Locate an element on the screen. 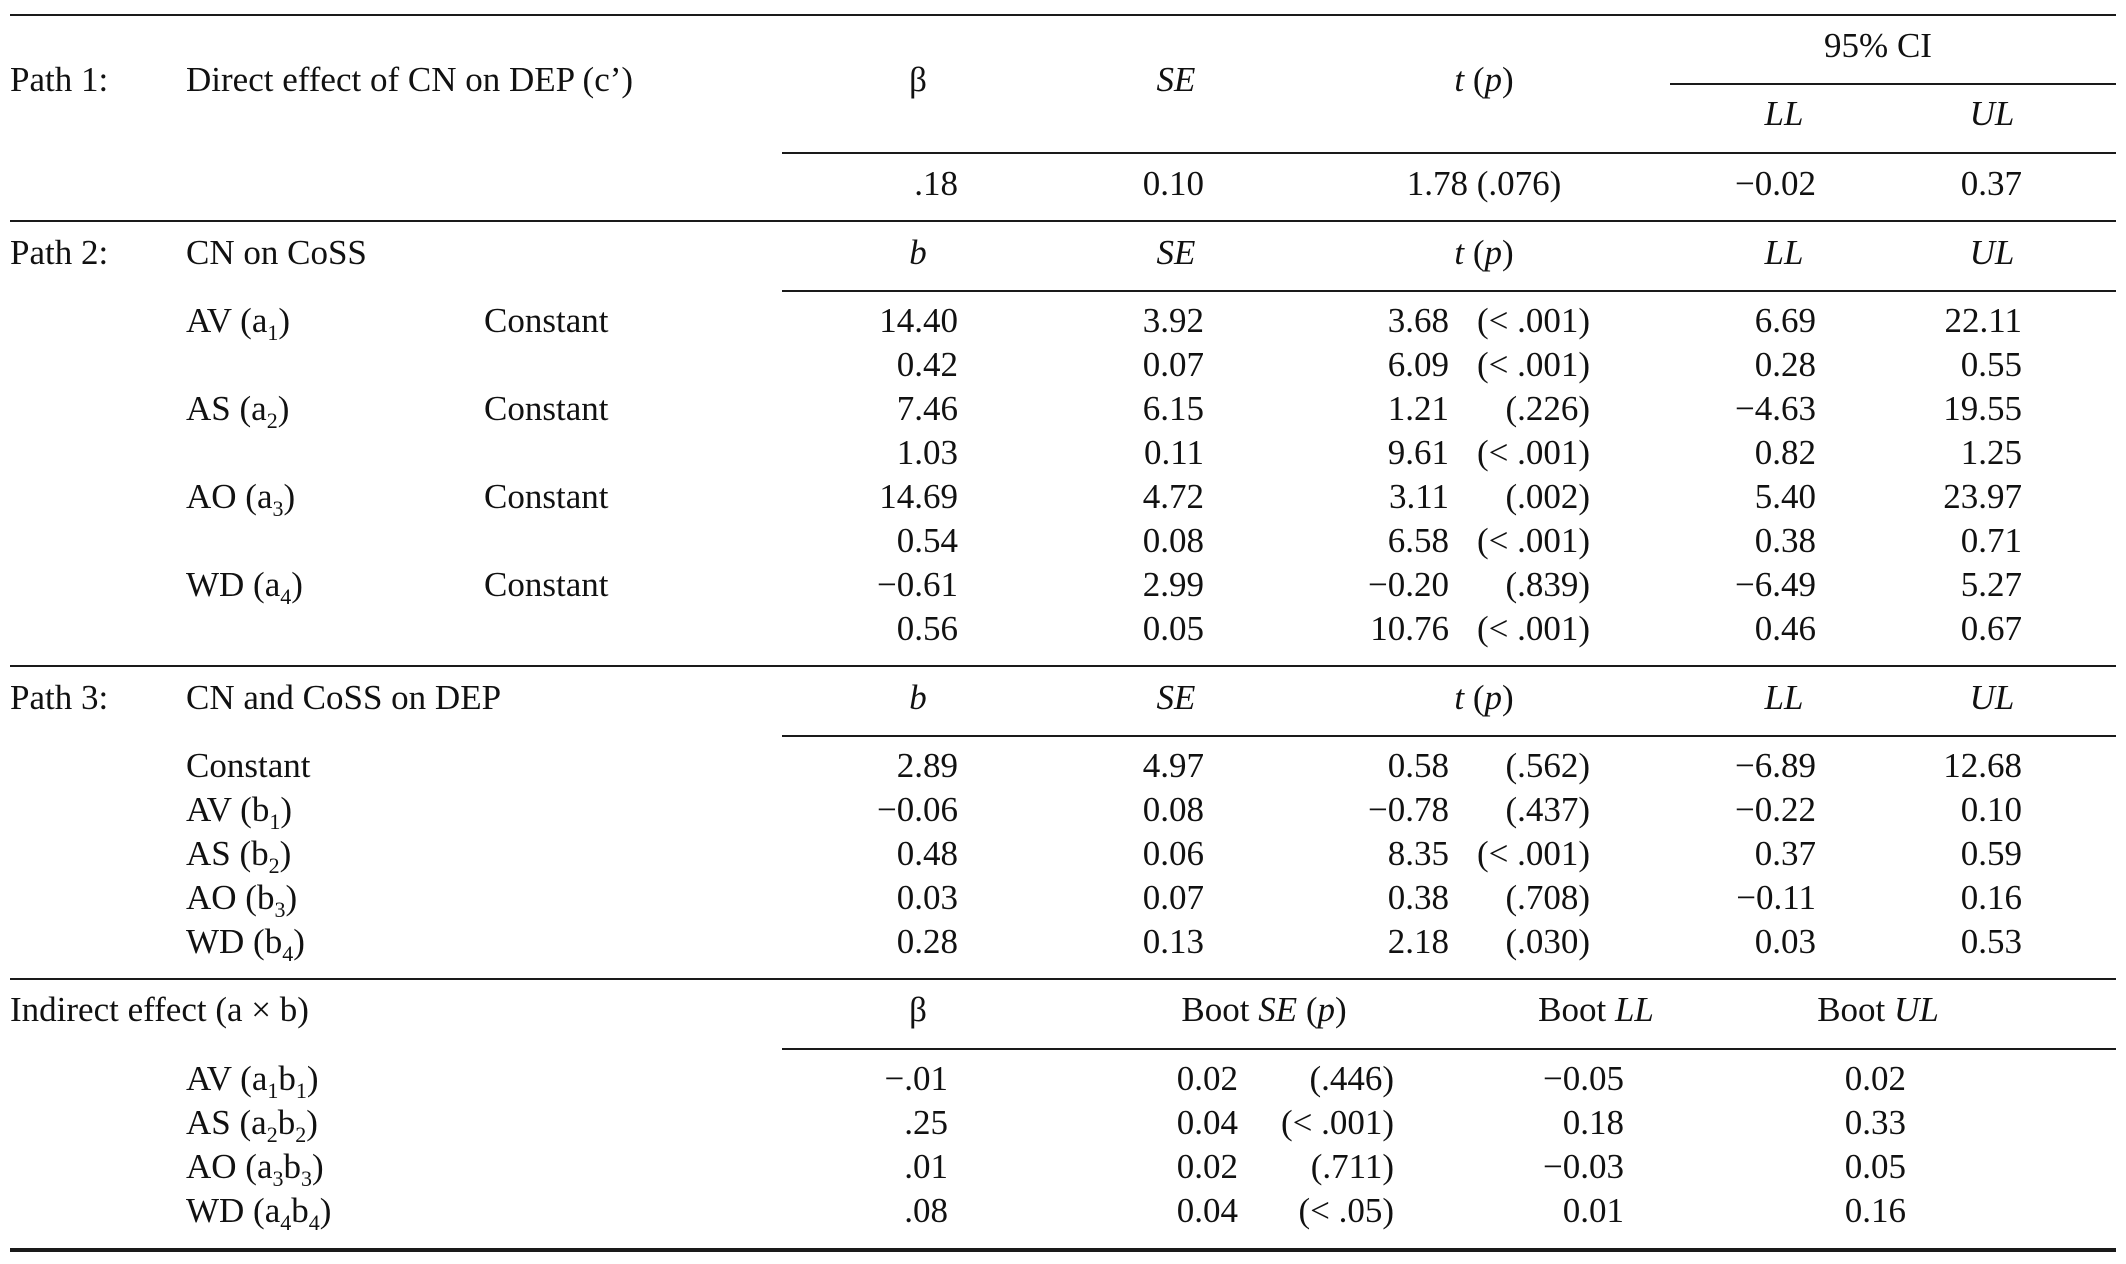 This screenshot has width=2126, height=1264. path3-ul: 0.59 is located at coordinates (1991, 853).